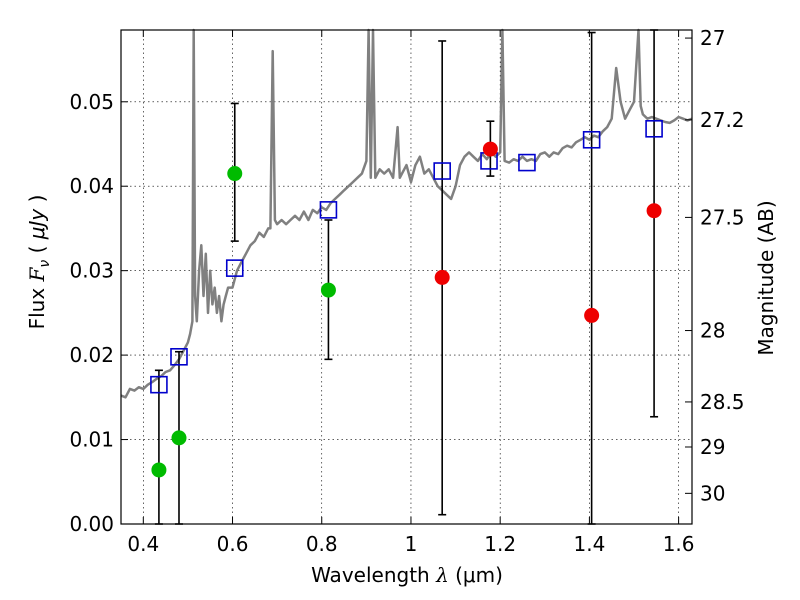 This screenshot has height=600, width=800. I want to click on y-axis-title-sub: ν, so click(45, 264).